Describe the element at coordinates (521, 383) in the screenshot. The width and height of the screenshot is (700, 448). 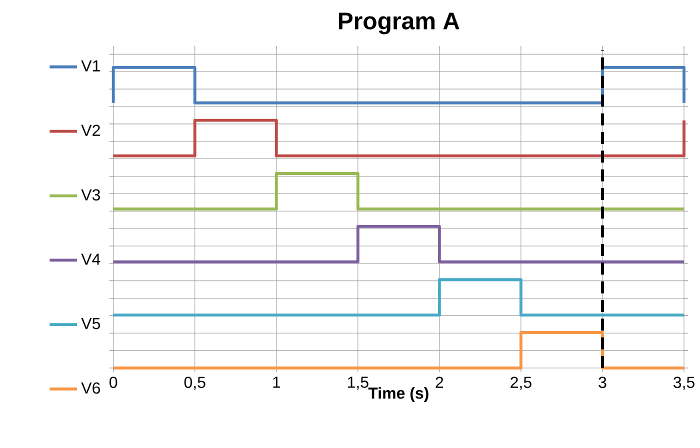
I see `x-tick-label: 2,5` at that location.